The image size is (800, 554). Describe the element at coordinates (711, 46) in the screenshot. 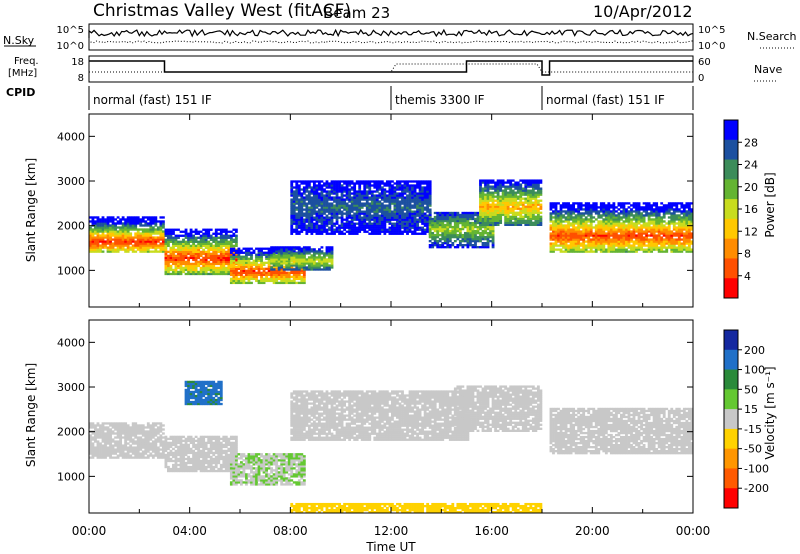

I see `nsearch-tick-bottom: 10^0` at that location.